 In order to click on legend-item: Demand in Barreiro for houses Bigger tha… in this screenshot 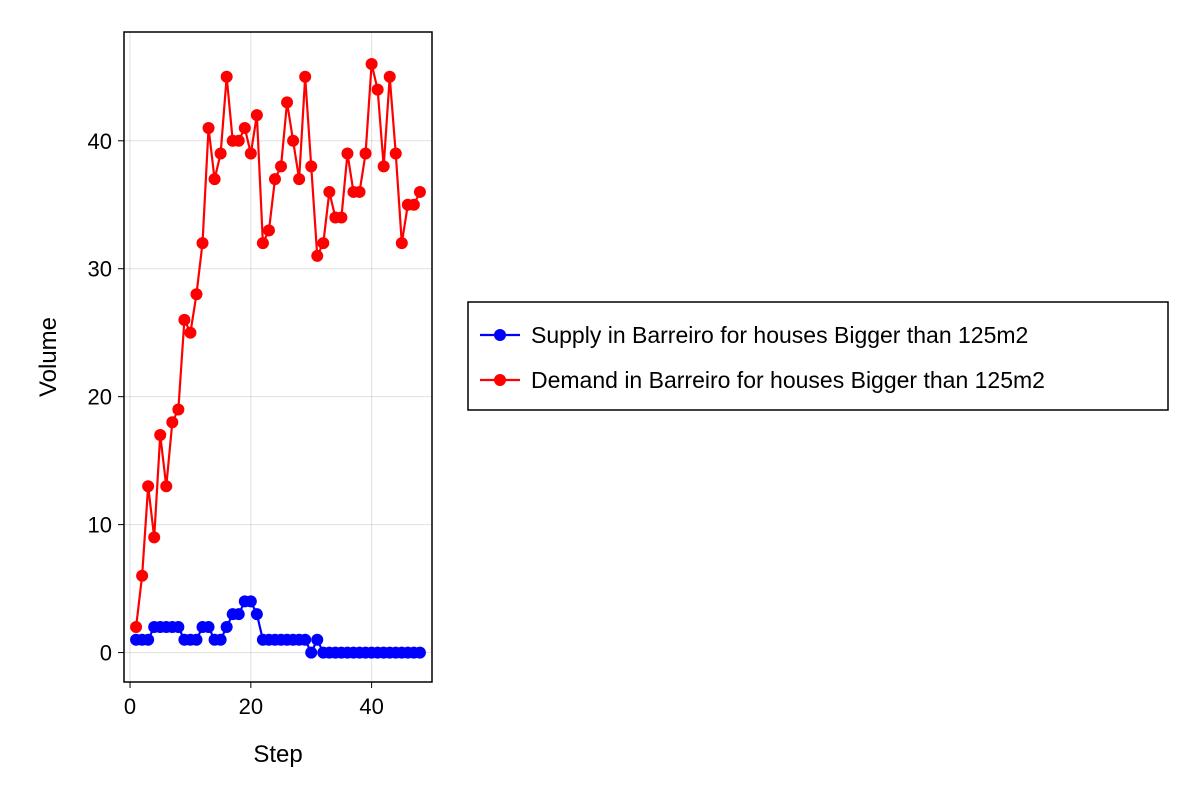, I will do `click(762, 380)`.